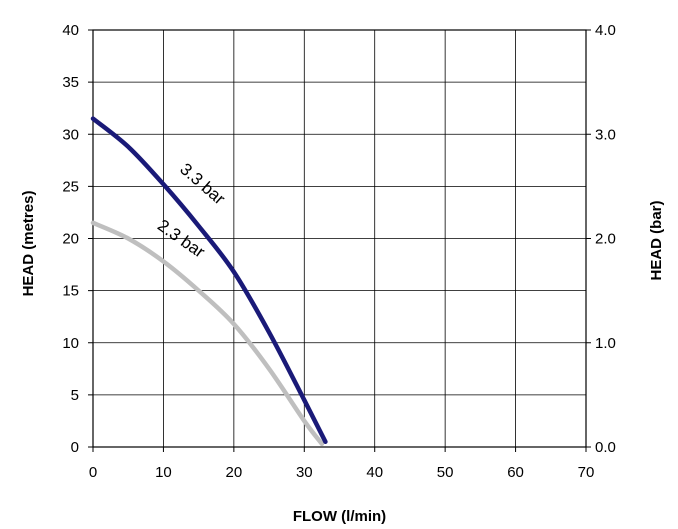 This screenshot has height=529, width=678. Describe the element at coordinates (339, 516) in the screenshot. I see `x-axis-title: FLOW (l/min)` at that location.